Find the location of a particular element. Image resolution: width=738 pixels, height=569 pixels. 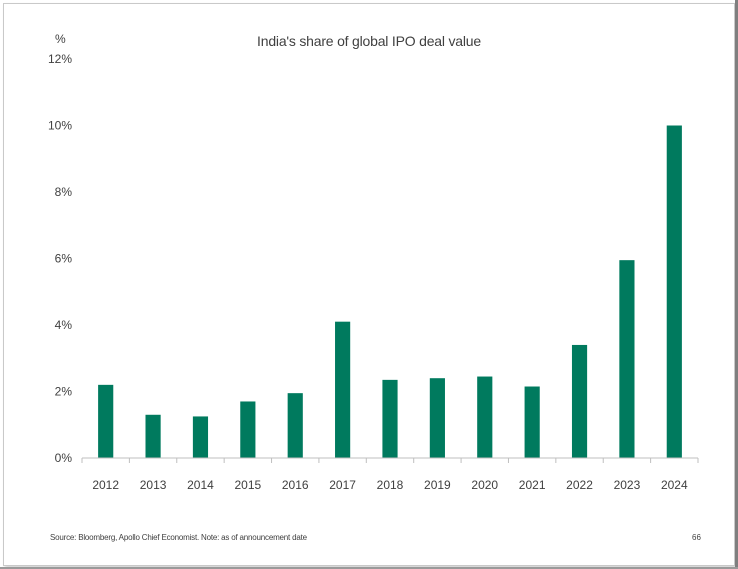

bar-2012 is located at coordinates (106, 421).